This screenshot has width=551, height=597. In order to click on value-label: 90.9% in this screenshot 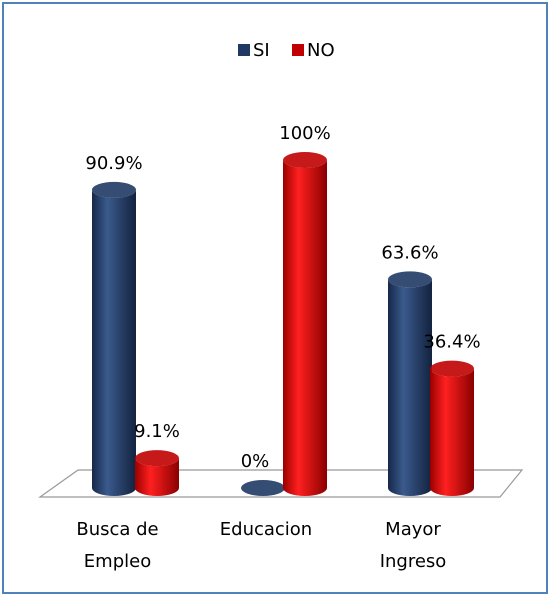, I will do `click(113, 163)`.